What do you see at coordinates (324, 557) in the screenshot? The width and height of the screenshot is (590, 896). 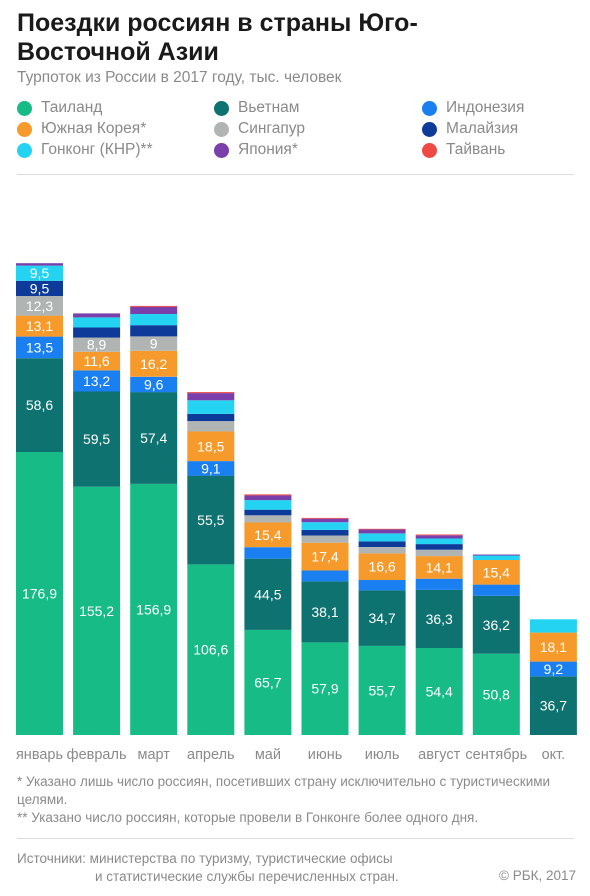 I see `data-label: 17,4` at bounding box center [324, 557].